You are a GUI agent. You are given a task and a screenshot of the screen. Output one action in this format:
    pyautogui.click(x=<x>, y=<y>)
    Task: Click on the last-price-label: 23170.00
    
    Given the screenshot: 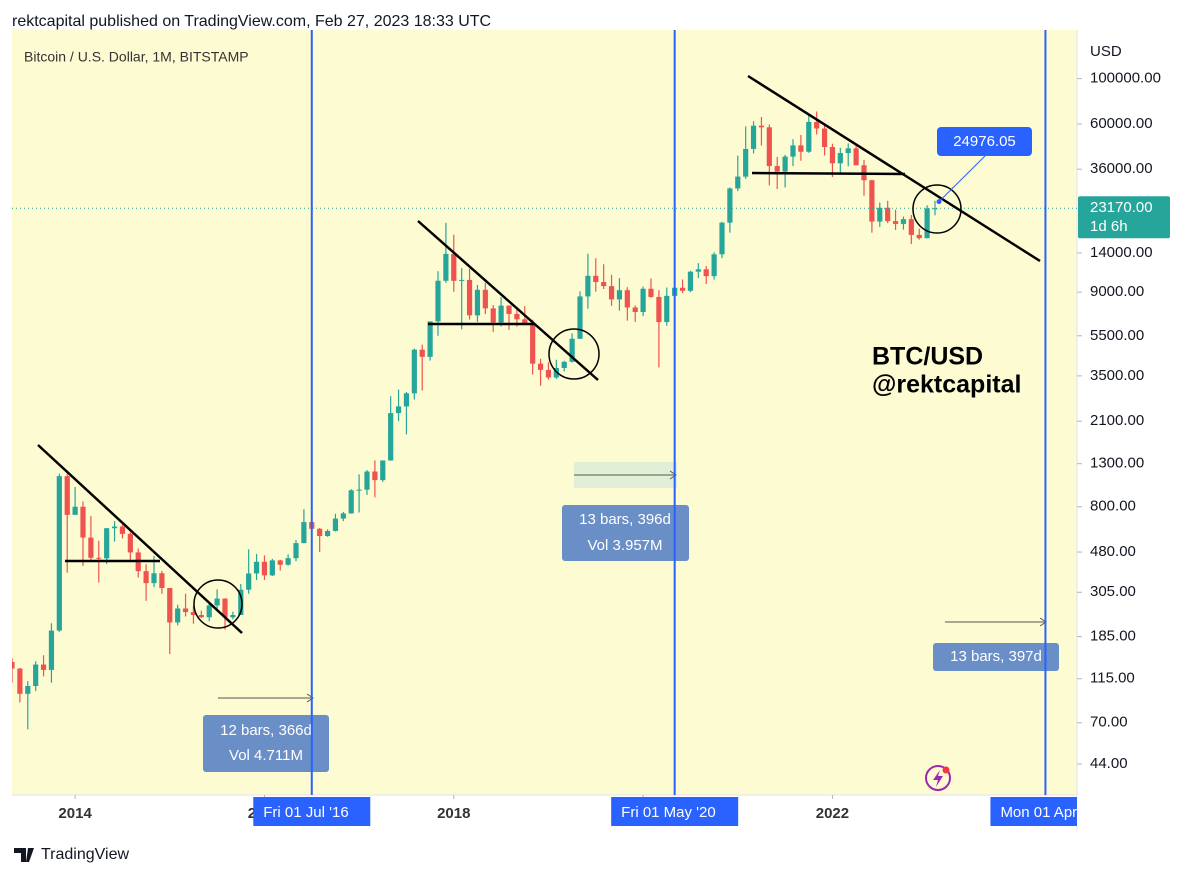 What is the action you would take?
    pyautogui.click(x=1121, y=207)
    